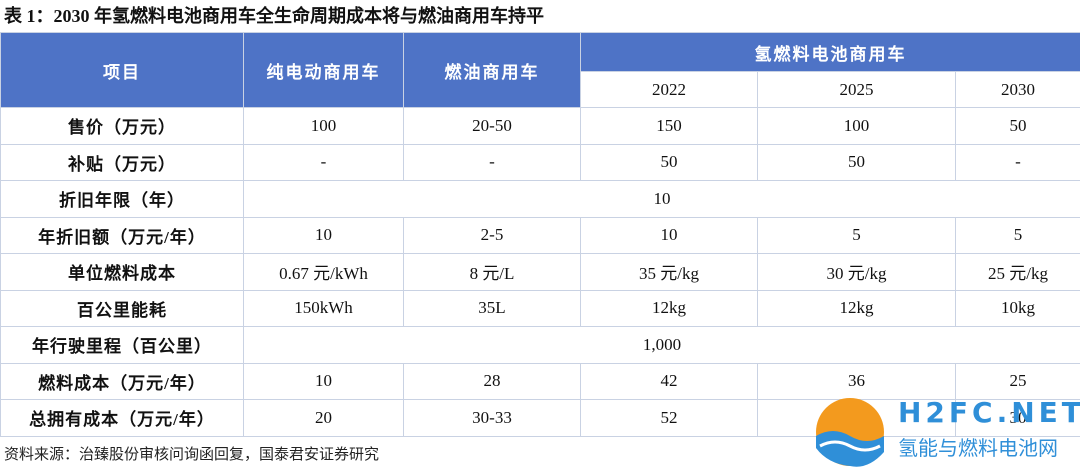 The image size is (1080, 470). I want to click on row-label: 折旧年限（年）, so click(122, 199).